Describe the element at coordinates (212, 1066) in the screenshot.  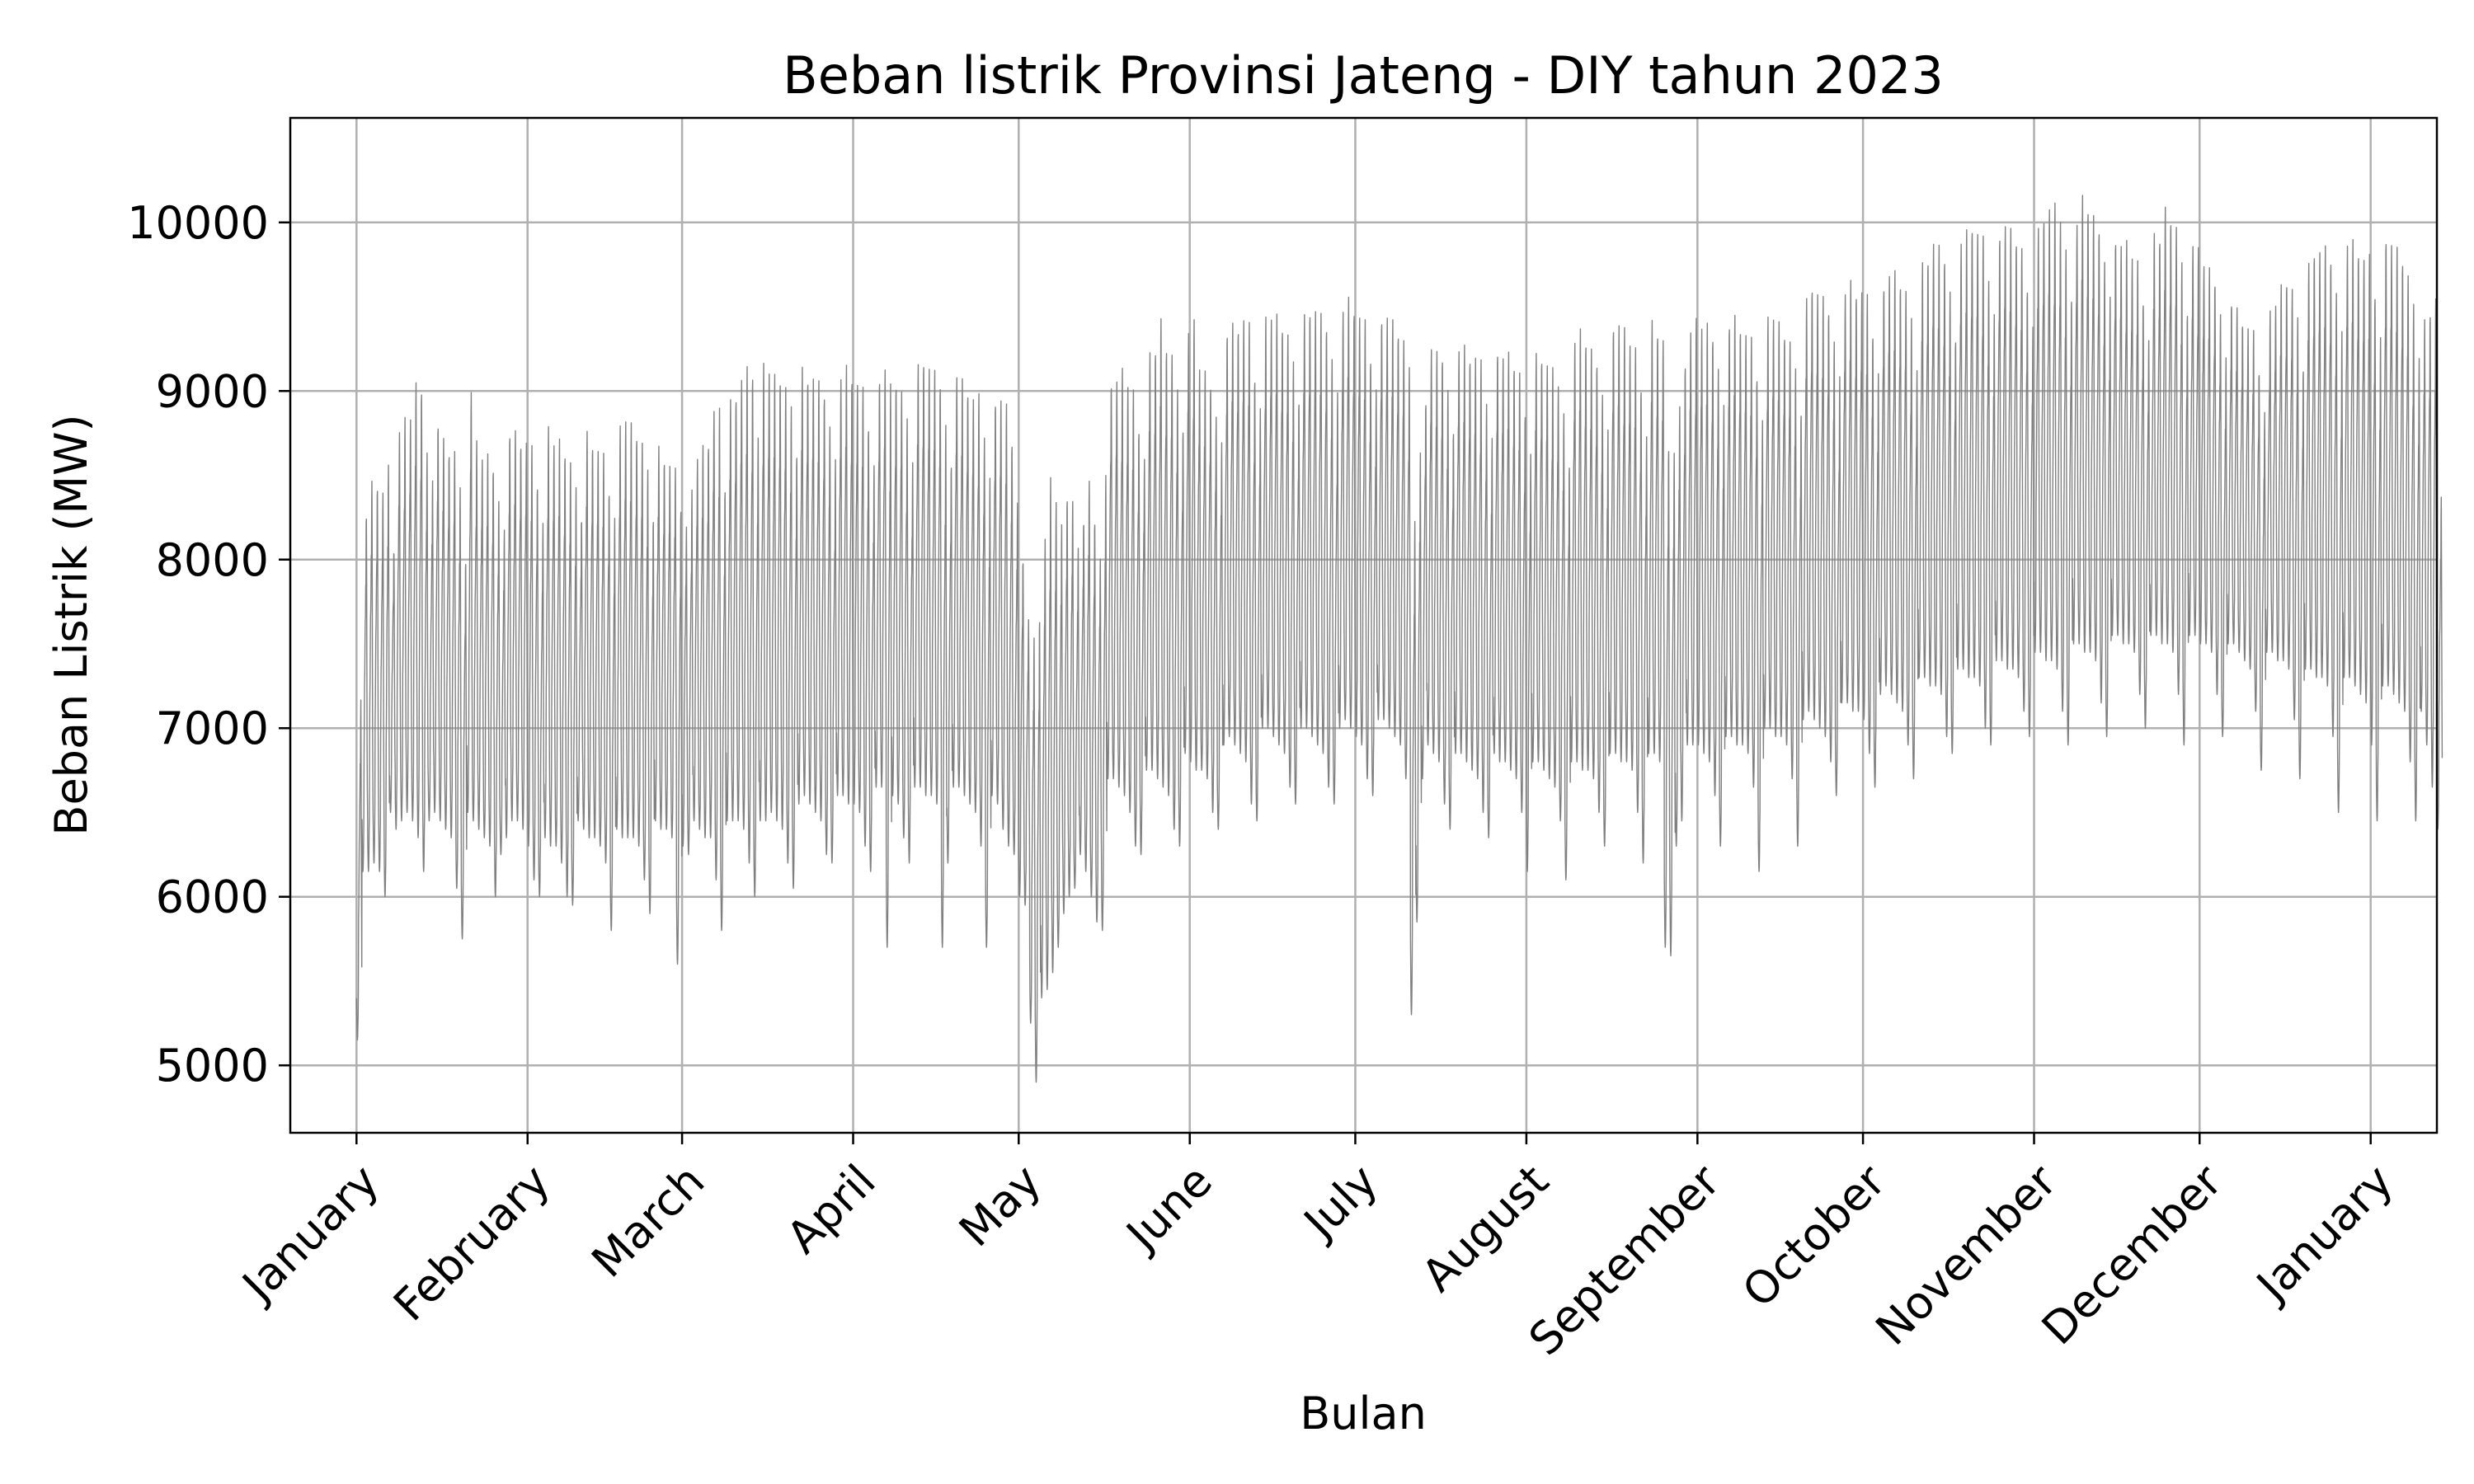
I see `y-tick-label: 5000` at that location.